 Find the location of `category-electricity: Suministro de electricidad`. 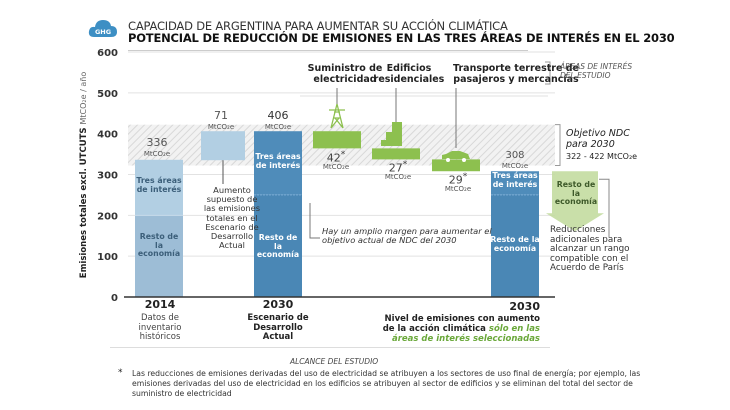

category-electricity: Suministro de electricidad is located at coordinates (345, 74).